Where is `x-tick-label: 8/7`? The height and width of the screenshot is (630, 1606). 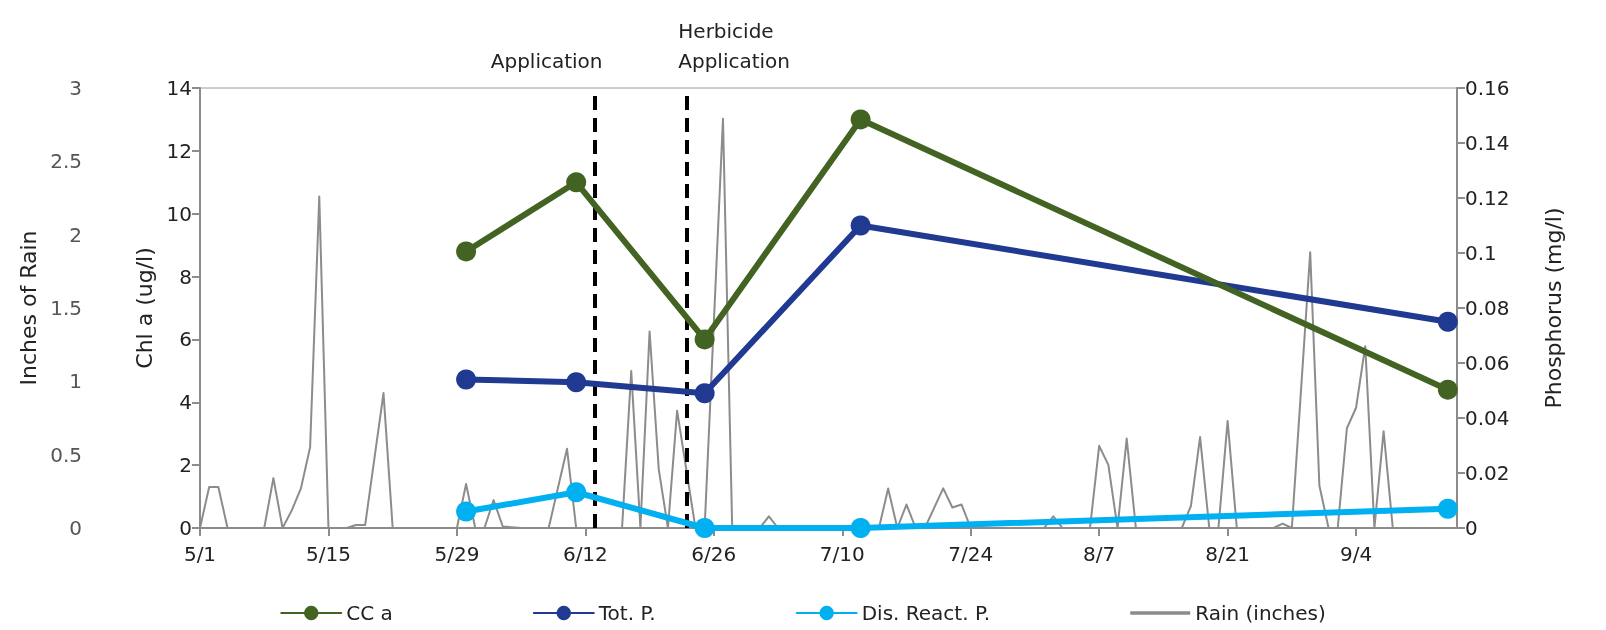 x-tick-label: 8/7 is located at coordinates (1099, 554).